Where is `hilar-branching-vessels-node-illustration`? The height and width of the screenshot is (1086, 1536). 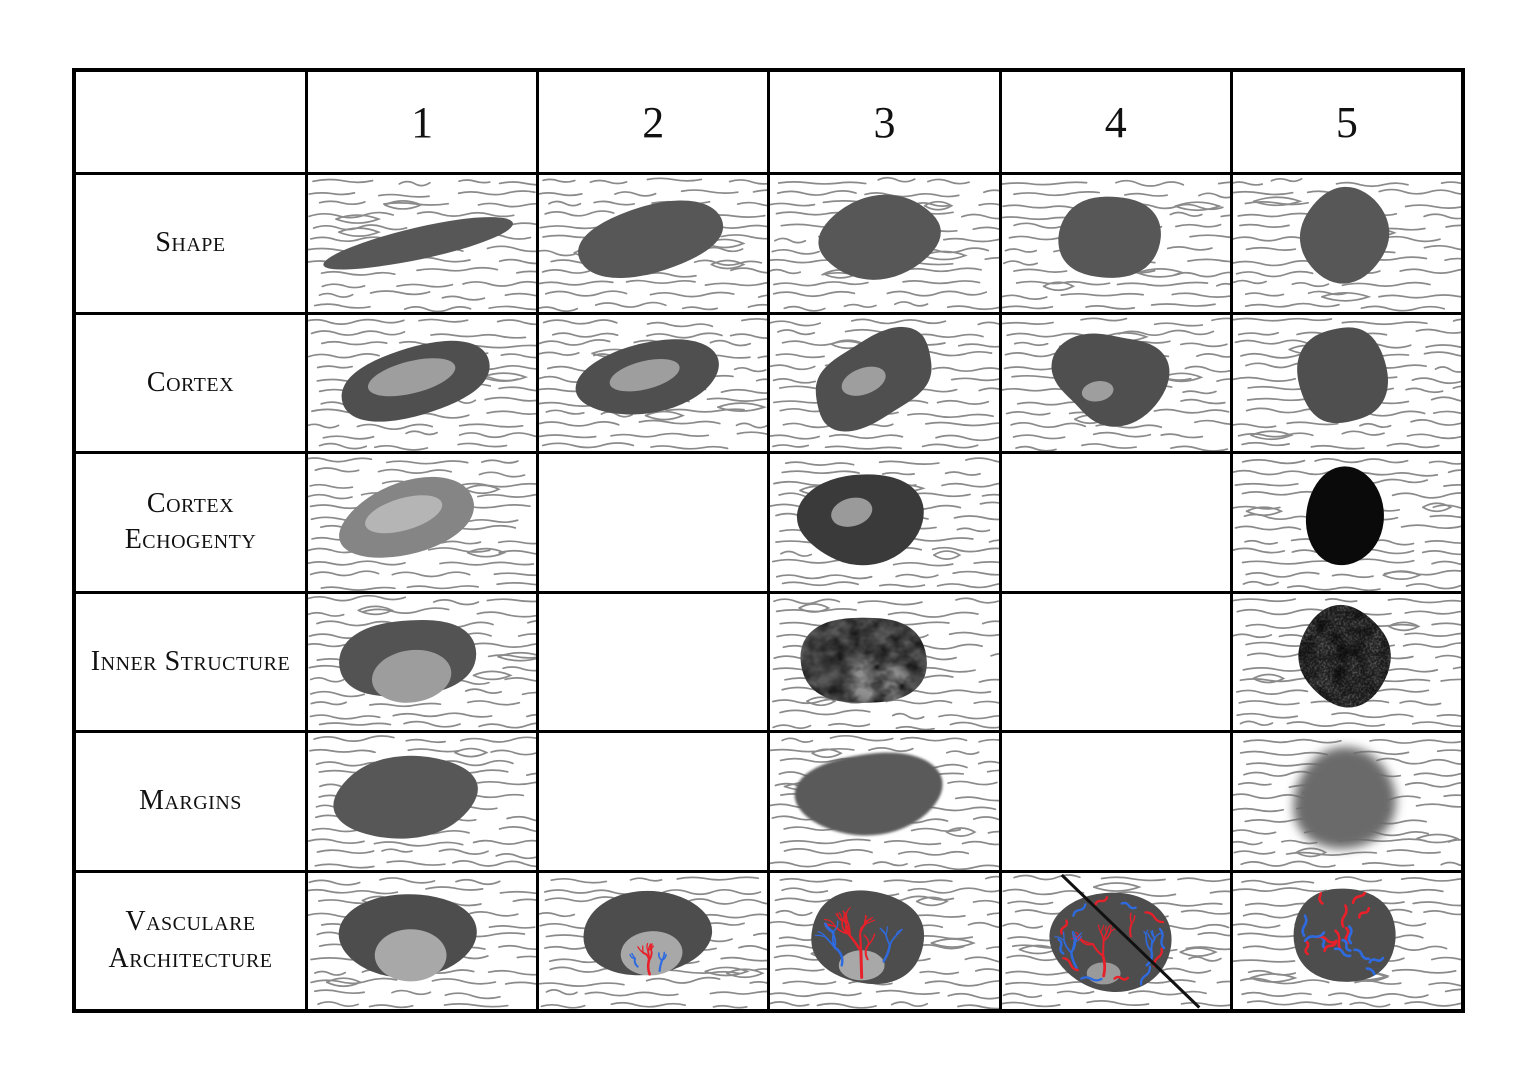 hilar-branching-vessels-node-illustration is located at coordinates (884, 942).